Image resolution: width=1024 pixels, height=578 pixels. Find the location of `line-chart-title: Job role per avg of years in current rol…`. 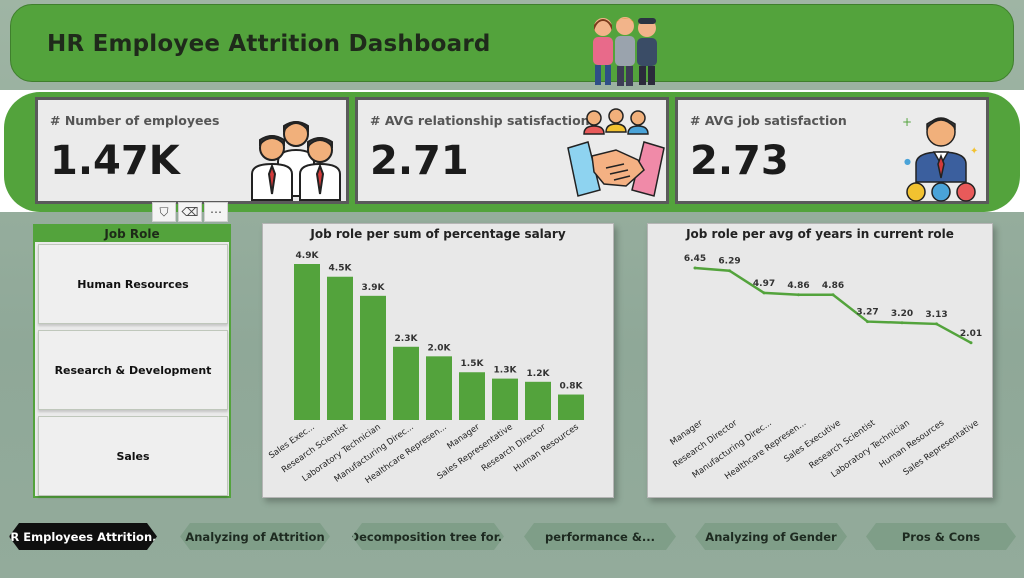

line-chart-title: Job role per avg of years in current rol… is located at coordinates (820, 234).